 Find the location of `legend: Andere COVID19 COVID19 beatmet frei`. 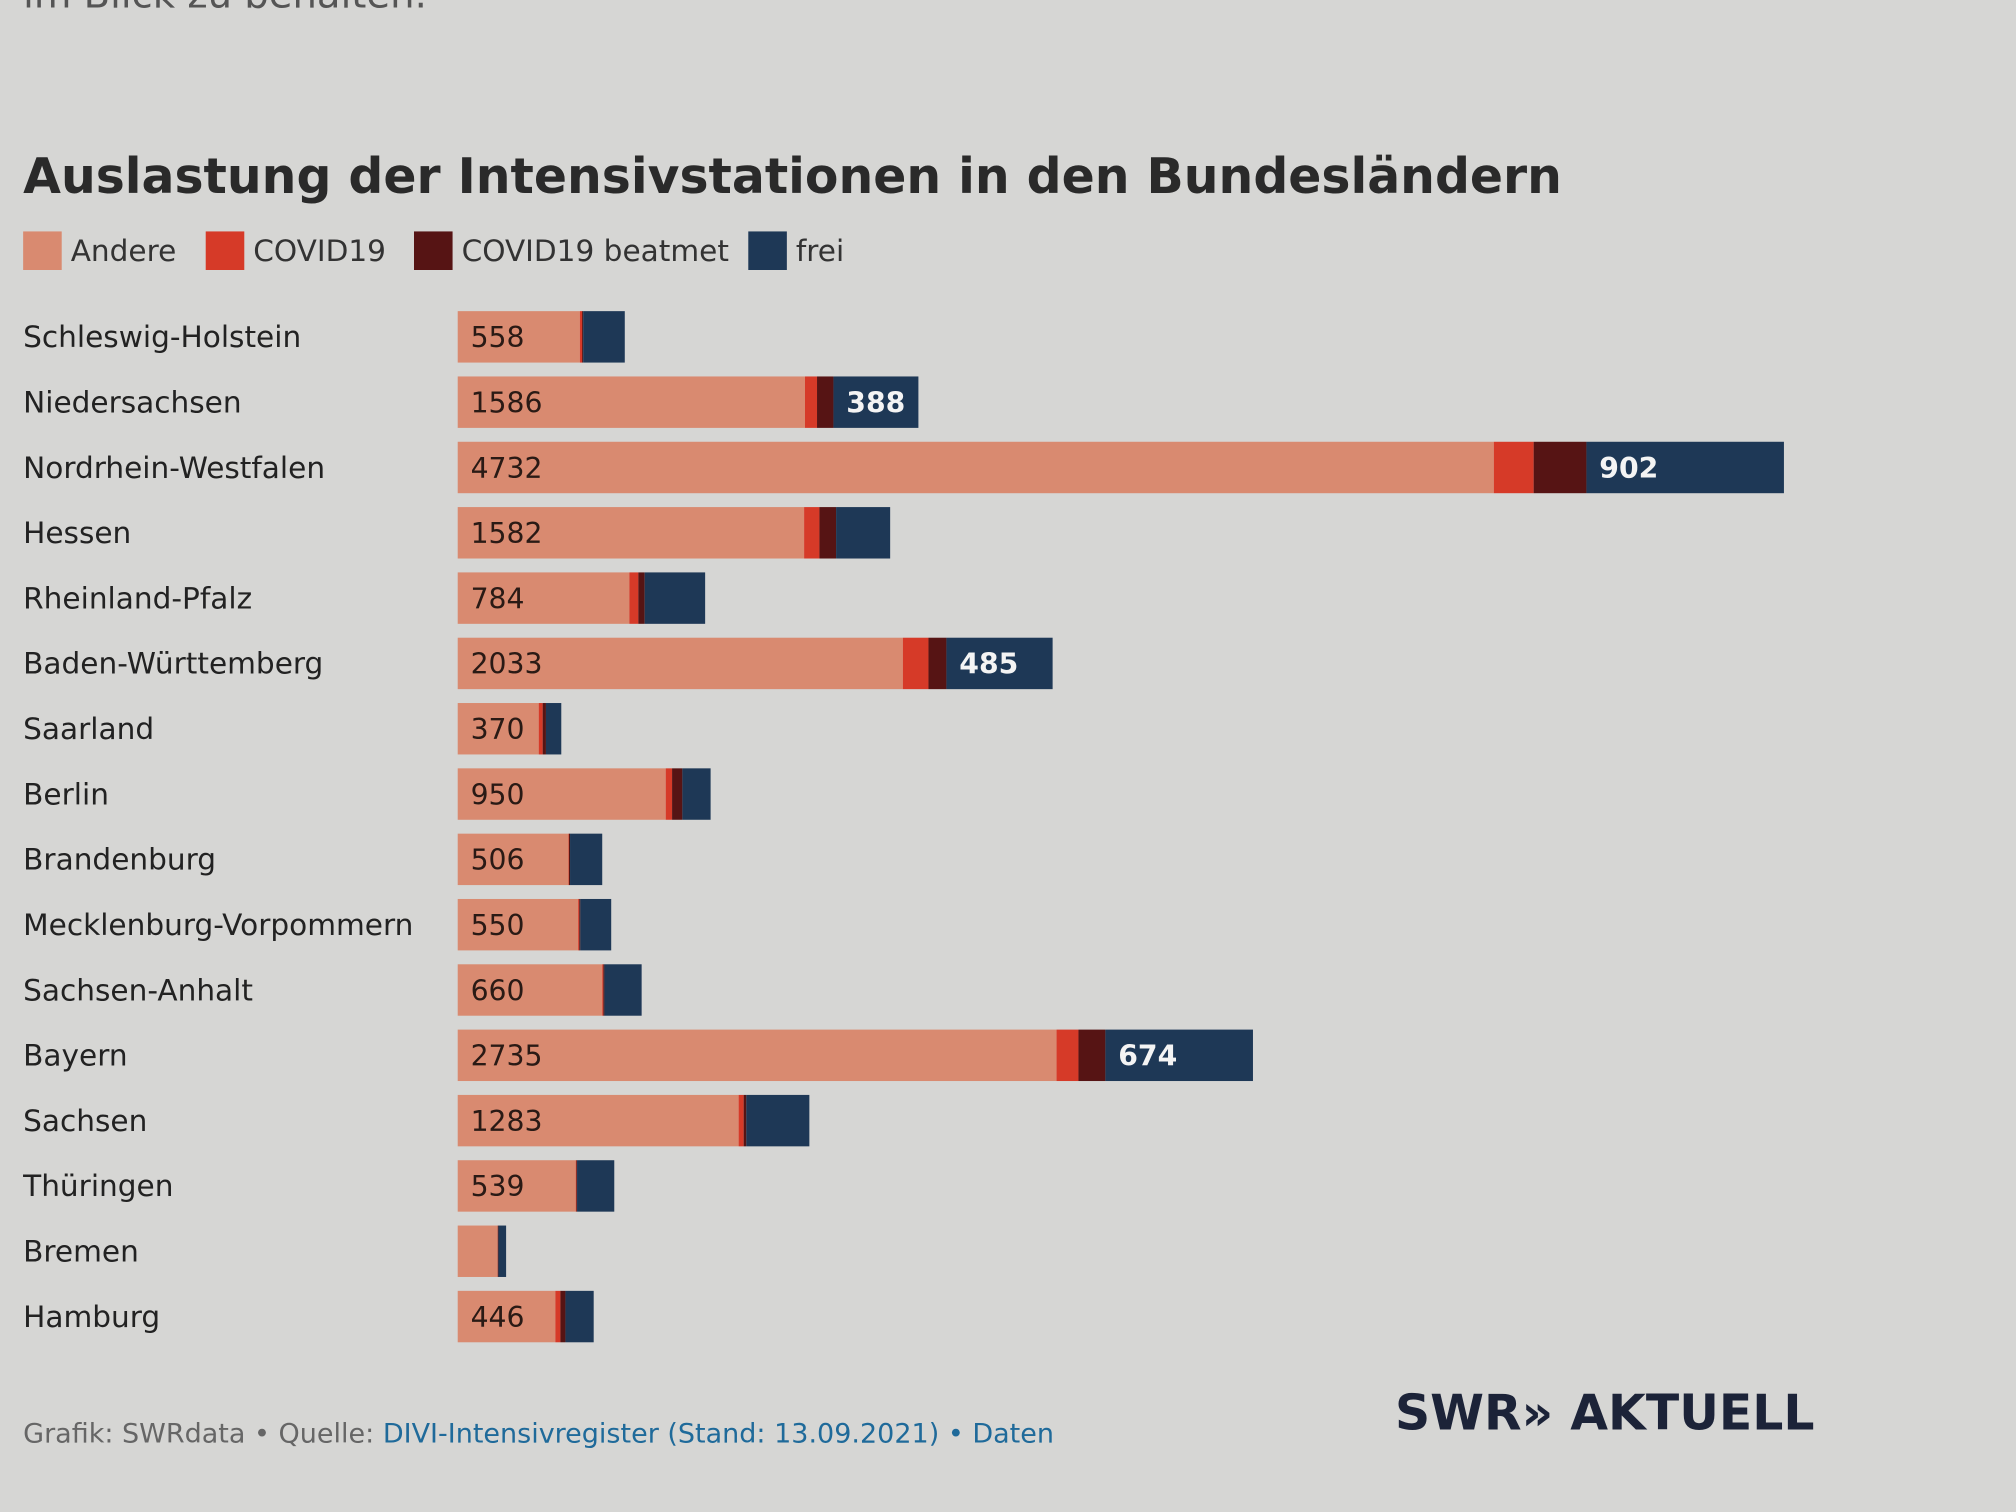

legend: Andere COVID19 COVID19 beatmet frei is located at coordinates (433, 250).